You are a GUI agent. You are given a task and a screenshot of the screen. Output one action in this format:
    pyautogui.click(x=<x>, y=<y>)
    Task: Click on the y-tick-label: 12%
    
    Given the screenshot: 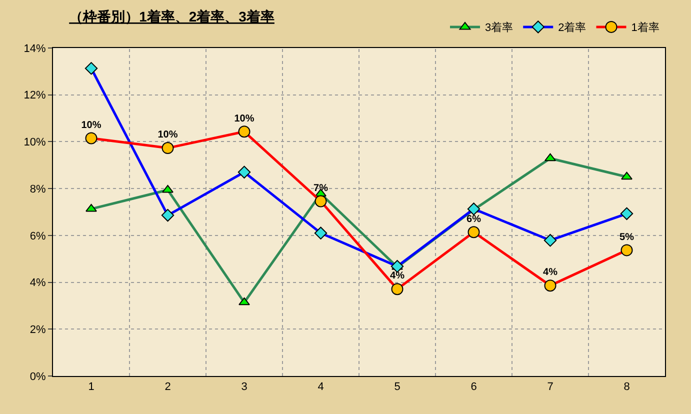 What is the action you would take?
    pyautogui.click(x=35, y=96)
    